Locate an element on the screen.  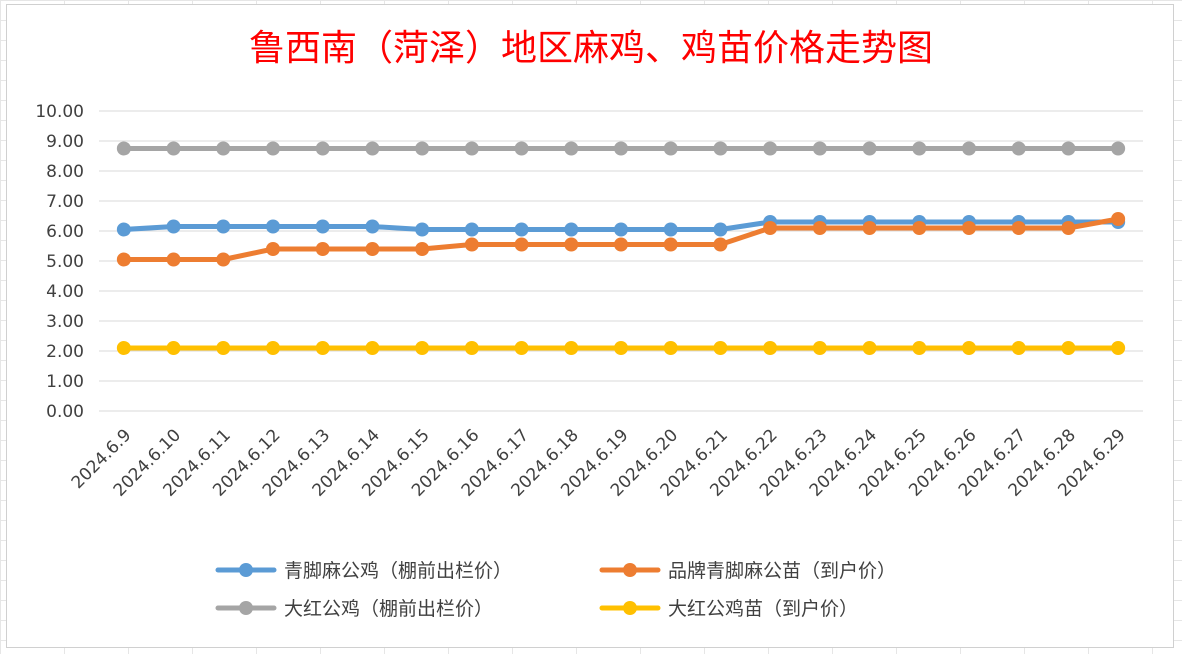
y-tick-label: 7.00 is located at coordinates (65, 202).